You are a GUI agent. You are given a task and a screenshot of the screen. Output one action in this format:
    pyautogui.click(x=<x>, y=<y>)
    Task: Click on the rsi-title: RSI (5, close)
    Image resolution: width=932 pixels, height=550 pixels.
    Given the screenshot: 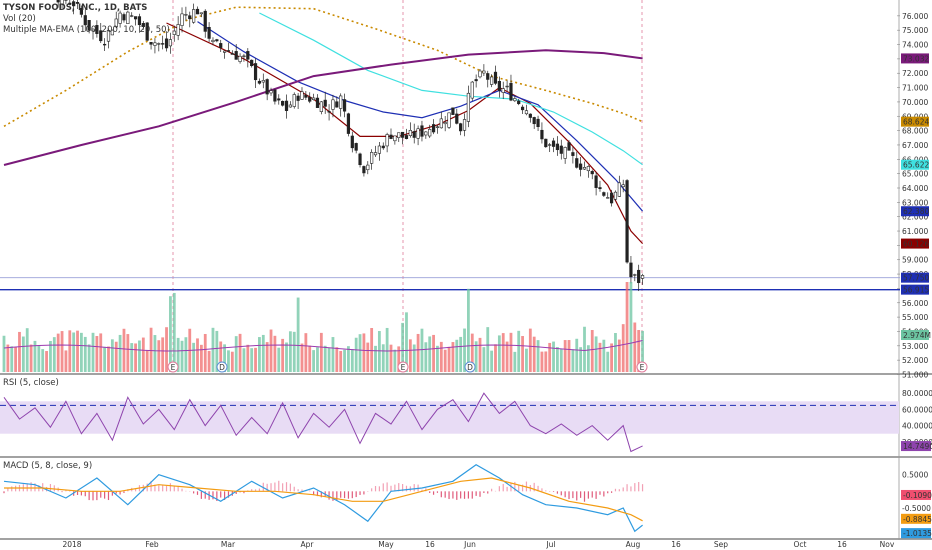 What is the action you would take?
    pyautogui.click(x=31, y=383)
    